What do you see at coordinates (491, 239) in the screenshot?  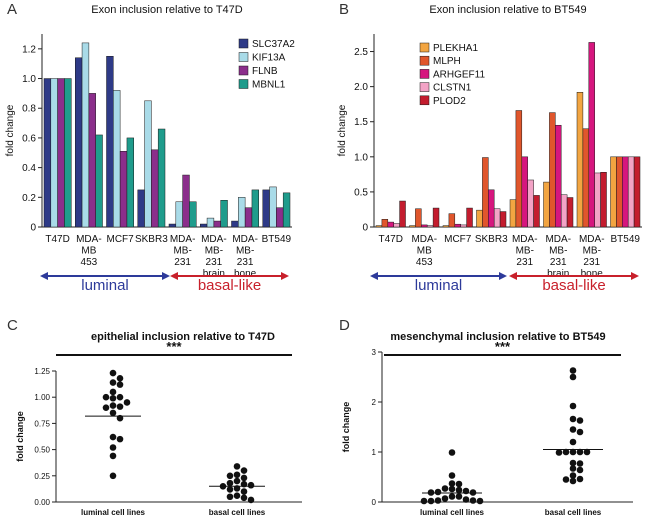 I see `x-category-label: SKBR3` at bounding box center [491, 239].